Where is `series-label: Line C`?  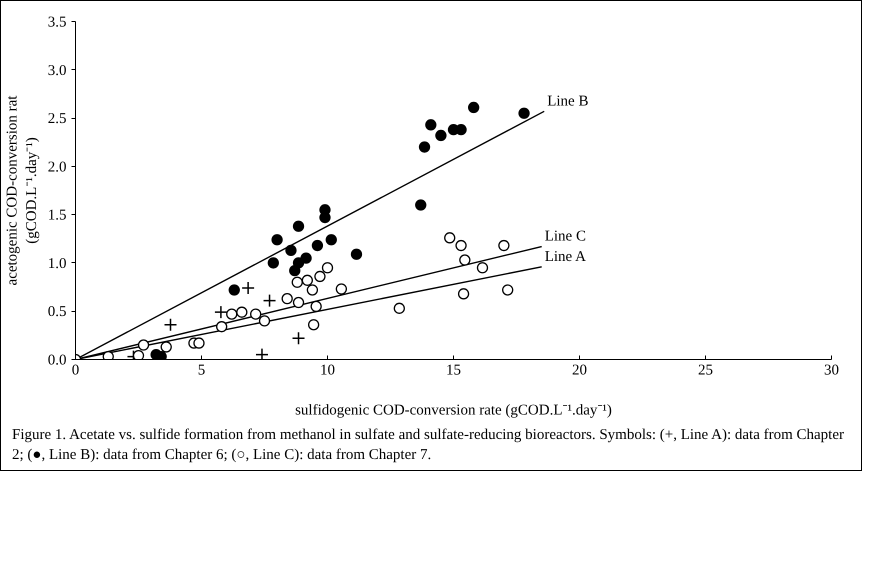
series-label: Line C is located at coordinates (565, 236).